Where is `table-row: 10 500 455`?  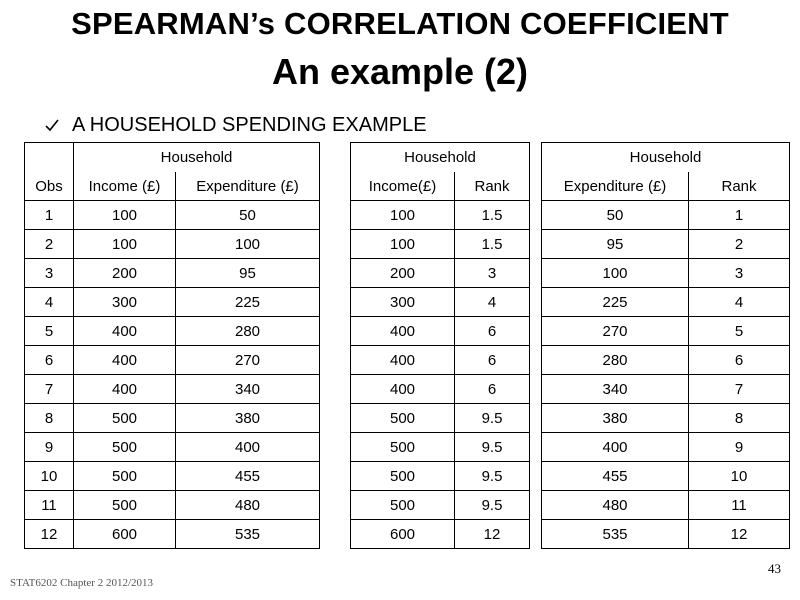 table-row: 10 500 455 is located at coordinates (172, 476).